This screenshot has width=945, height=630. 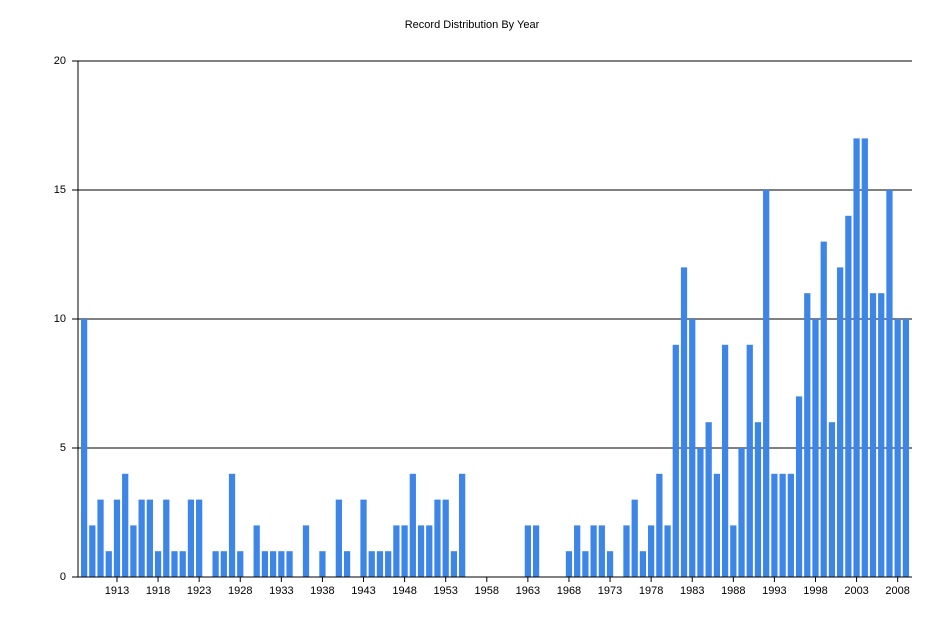 What do you see at coordinates (240, 591) in the screenshot?
I see `x-tick-label: 1928` at bounding box center [240, 591].